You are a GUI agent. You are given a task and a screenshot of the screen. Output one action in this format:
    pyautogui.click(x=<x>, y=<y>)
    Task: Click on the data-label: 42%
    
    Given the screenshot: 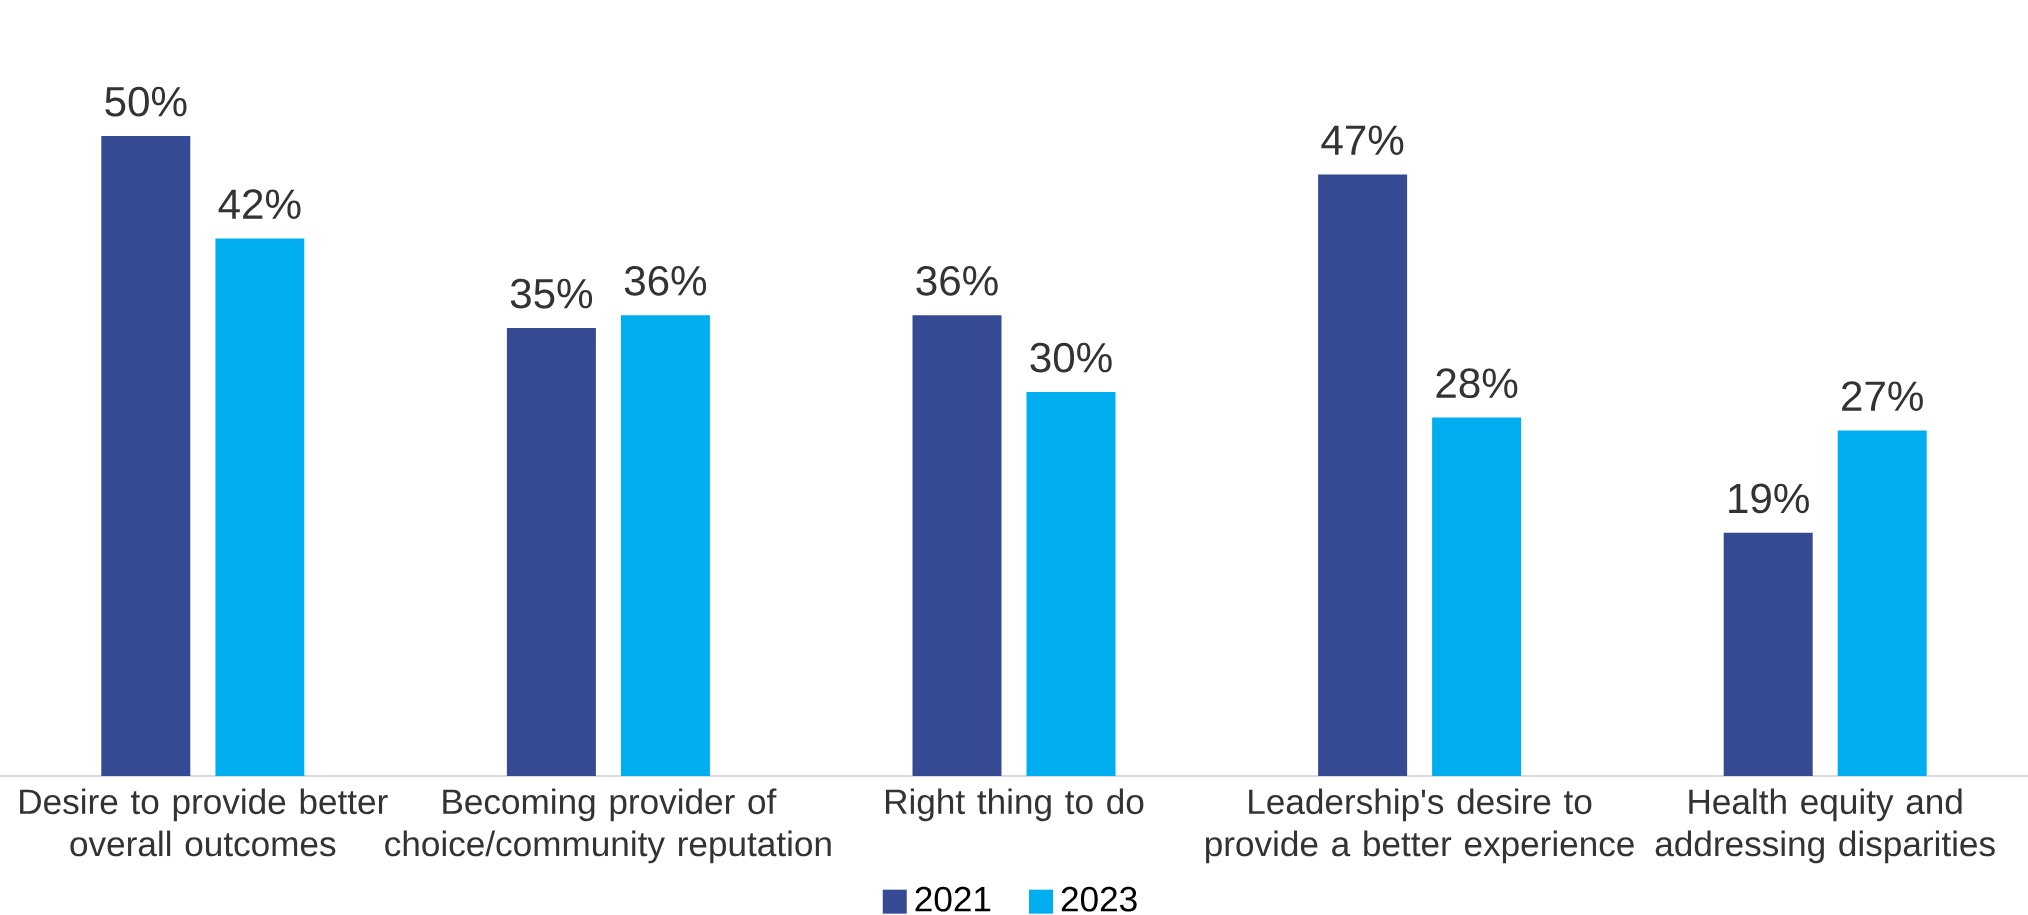 What is the action you would take?
    pyautogui.click(x=259, y=204)
    